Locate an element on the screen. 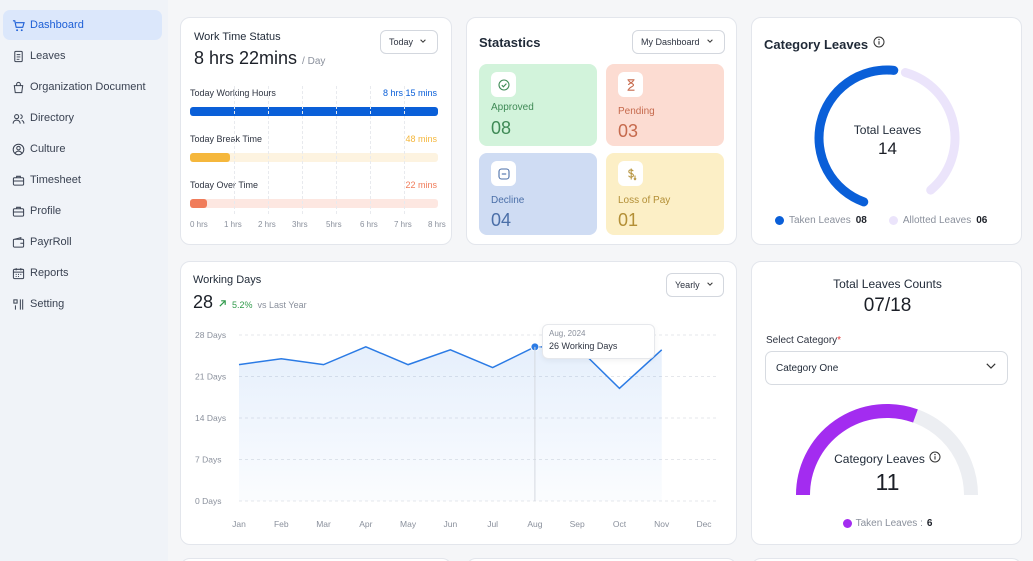 This screenshot has height=561, width=1033. taken-legend-label: Taken Leaves is located at coordinates (820, 220).